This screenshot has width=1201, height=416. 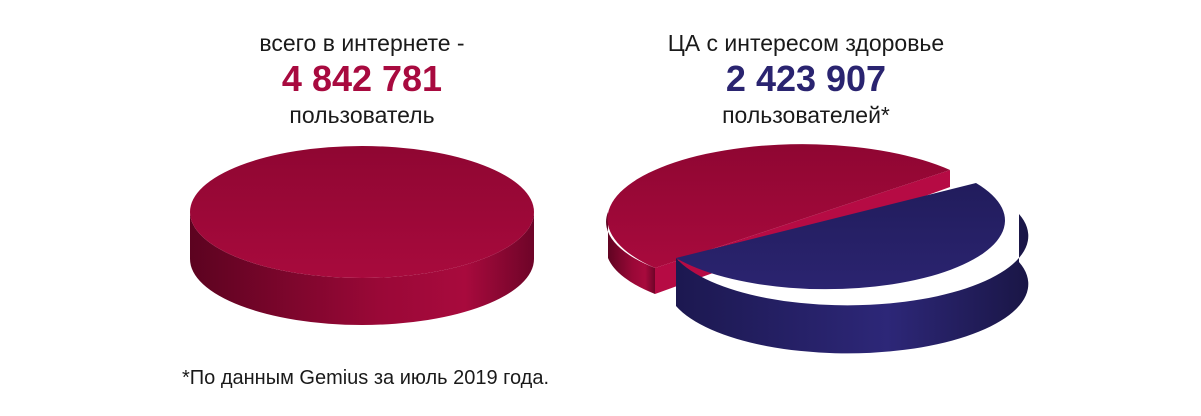 I want to click on left-pie-slice-total, so click(x=362, y=235).